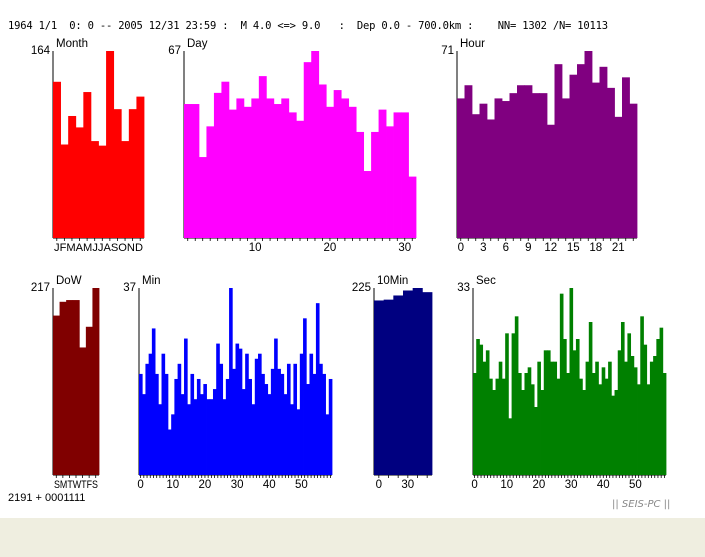  Describe the element at coordinates (483, 248) in the screenshot. I see `hour-x-tick-label: 3` at that location.